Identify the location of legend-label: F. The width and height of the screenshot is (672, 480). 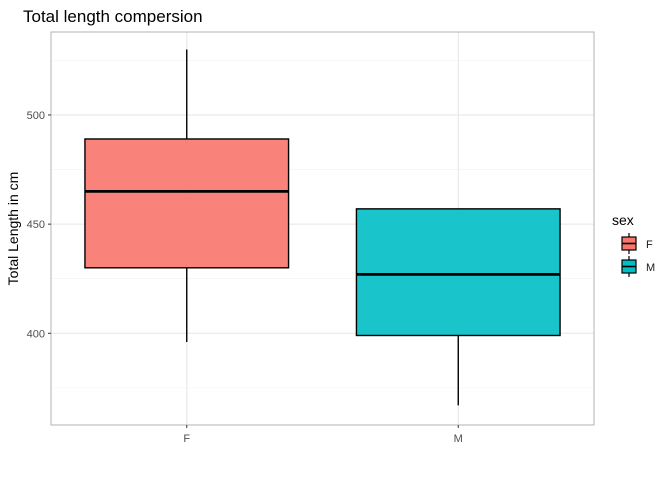
(649, 245).